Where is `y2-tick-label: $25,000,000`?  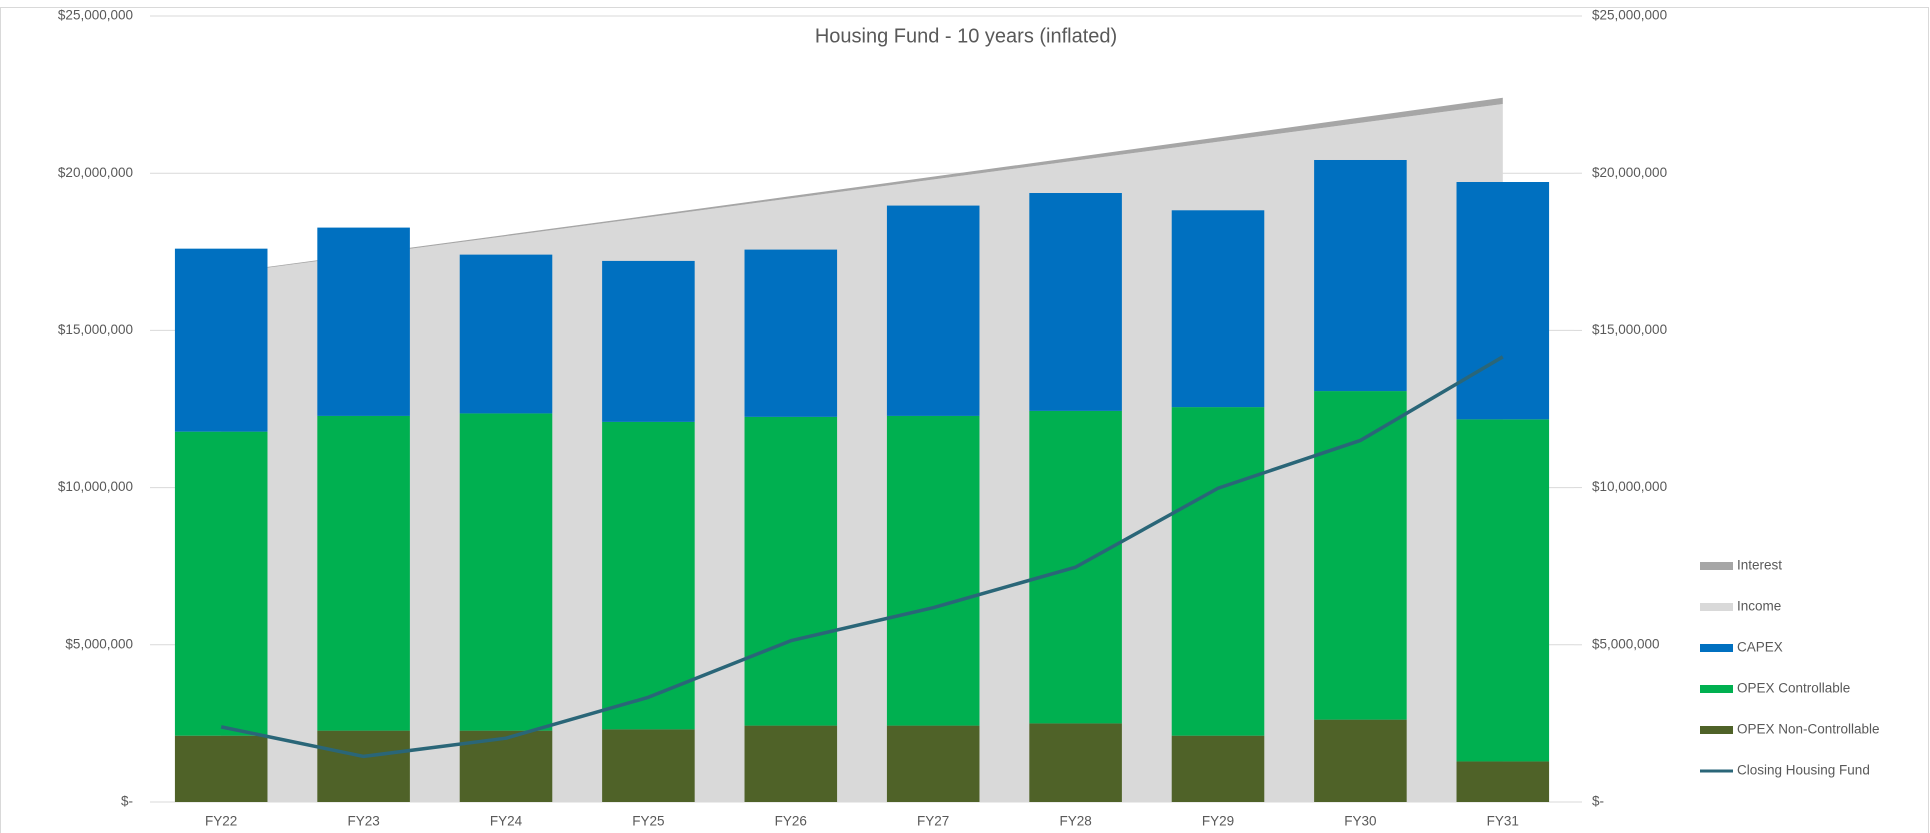 y2-tick-label: $25,000,000 is located at coordinates (1629, 15).